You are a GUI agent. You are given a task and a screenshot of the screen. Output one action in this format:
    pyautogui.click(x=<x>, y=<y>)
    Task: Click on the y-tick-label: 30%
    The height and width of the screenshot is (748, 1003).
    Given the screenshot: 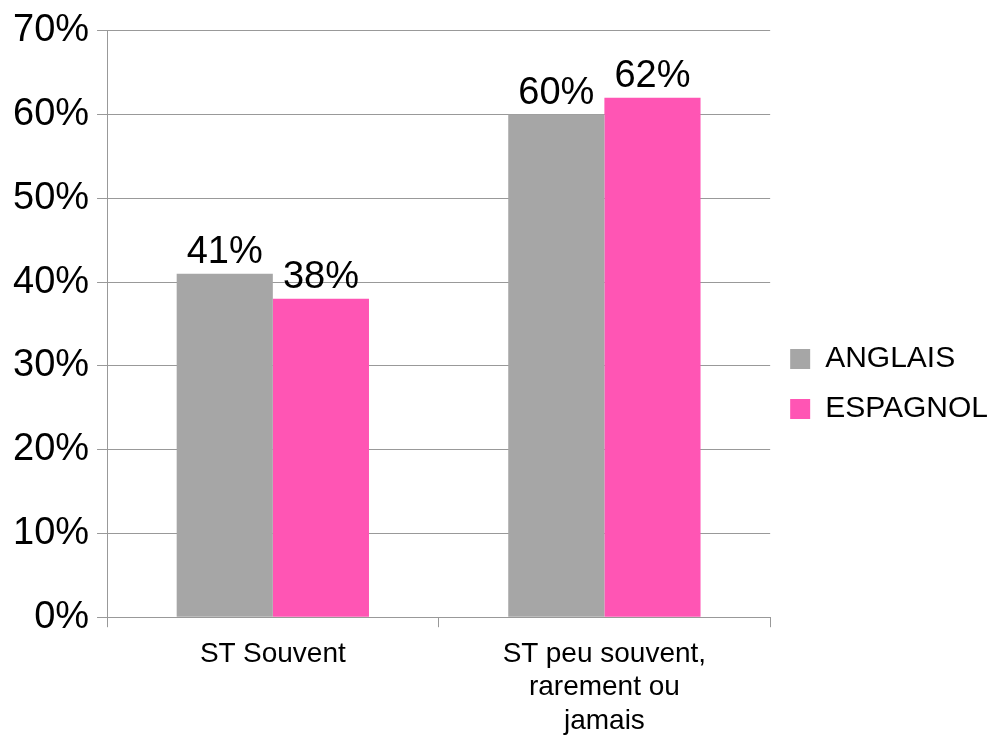 What is the action you would take?
    pyautogui.click(x=51, y=363)
    